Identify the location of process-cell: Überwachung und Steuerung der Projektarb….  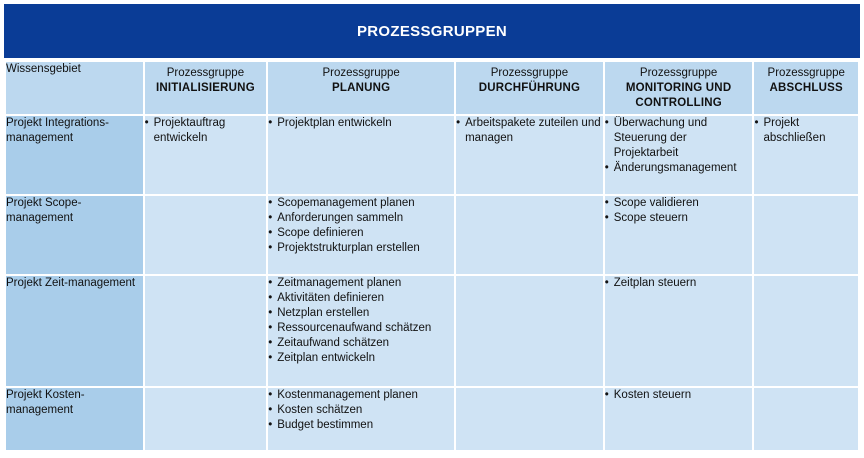
(678, 155).